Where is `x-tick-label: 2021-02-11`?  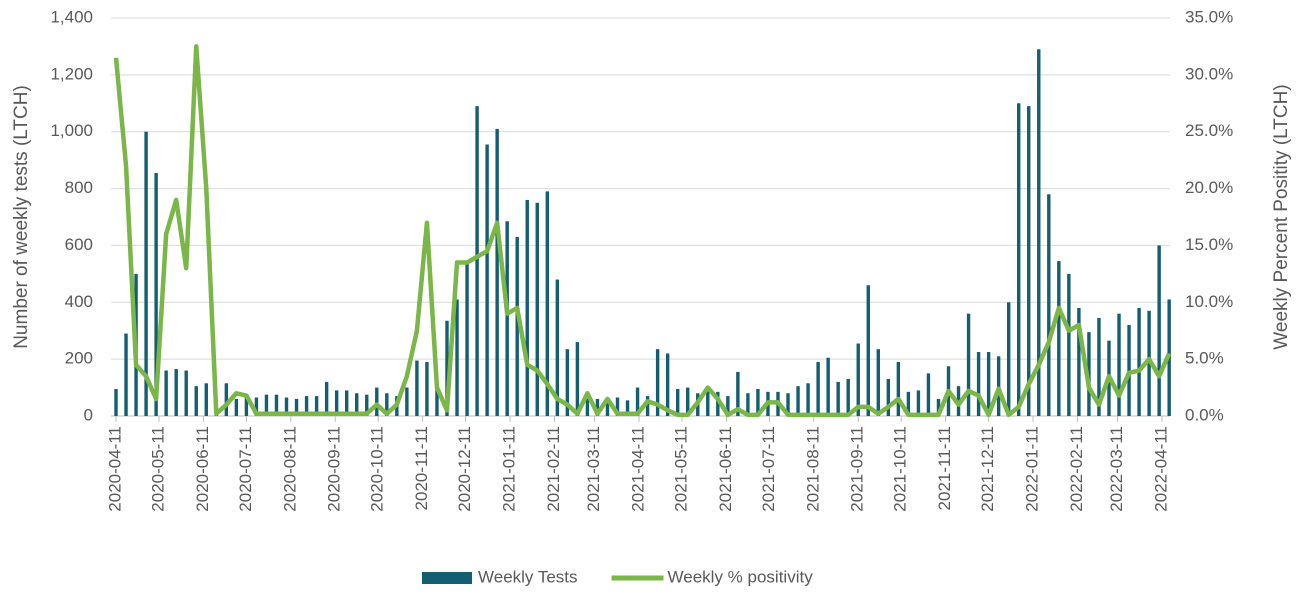
x-tick-label: 2021-02-11 is located at coordinates (553, 469).